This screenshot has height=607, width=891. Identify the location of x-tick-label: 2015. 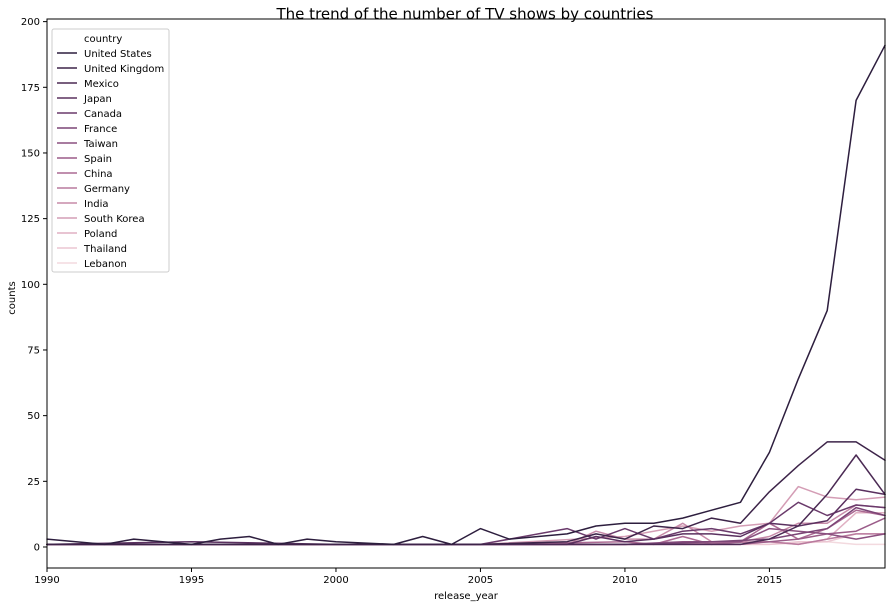
(769, 580).